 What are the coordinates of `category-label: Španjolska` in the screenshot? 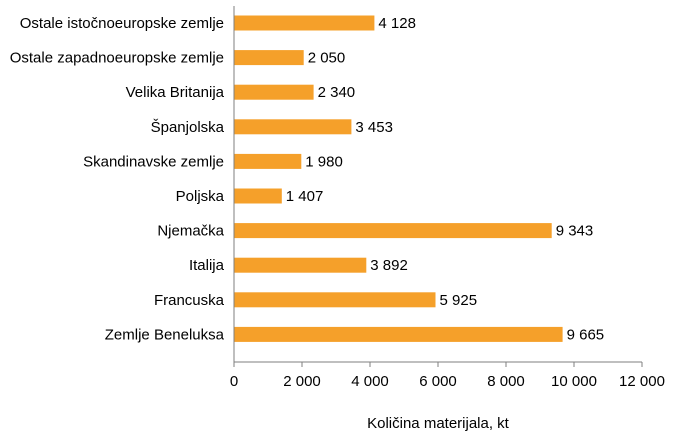 It's located at (188, 127).